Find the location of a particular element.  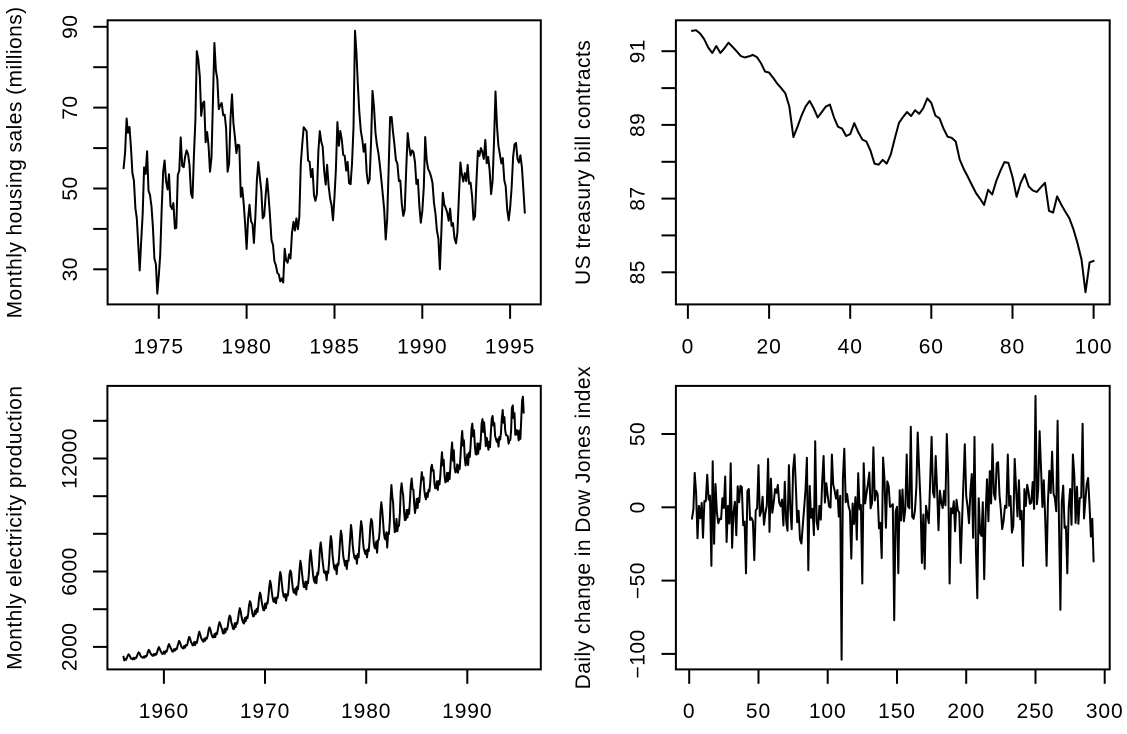

svg-text: 250 is located at coordinates (1036, 711).